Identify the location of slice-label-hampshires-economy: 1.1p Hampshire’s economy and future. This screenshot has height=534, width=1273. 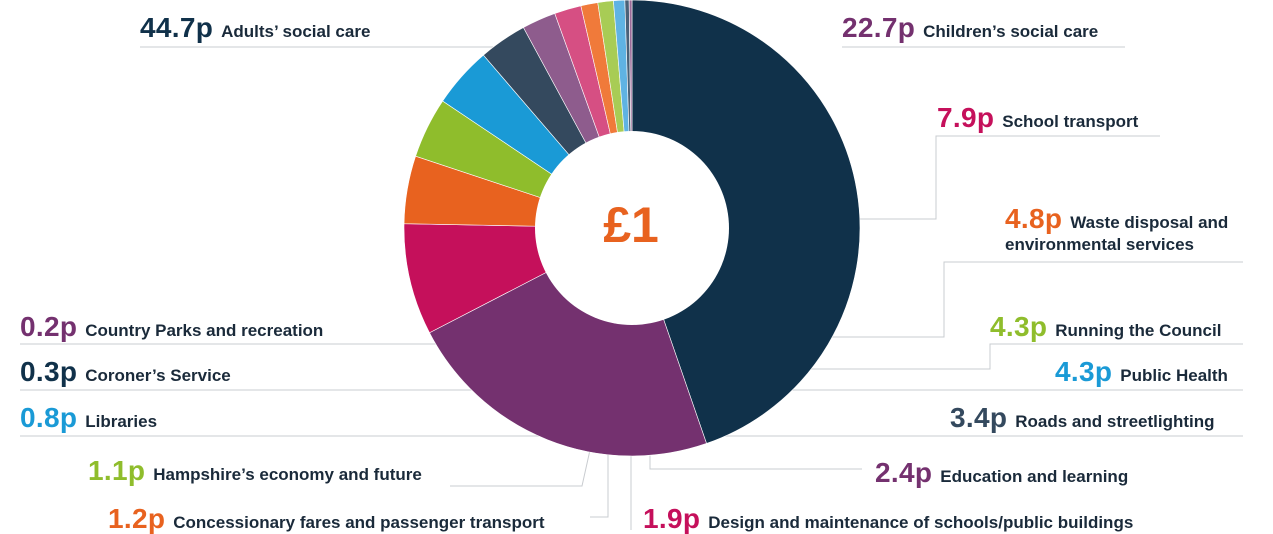
(255, 471).